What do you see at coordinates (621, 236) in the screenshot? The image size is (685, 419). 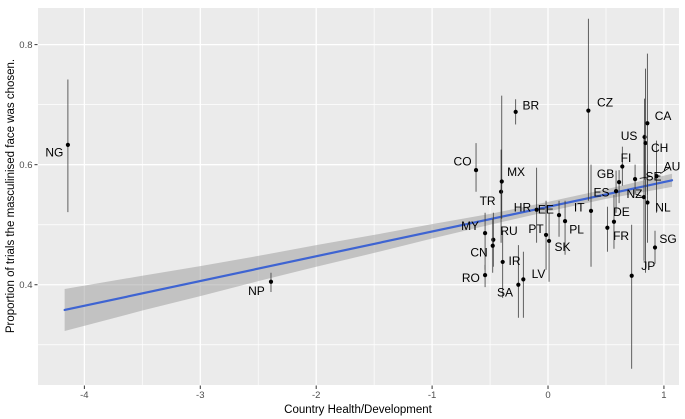 I see `country-label-fr: FR` at bounding box center [621, 236].